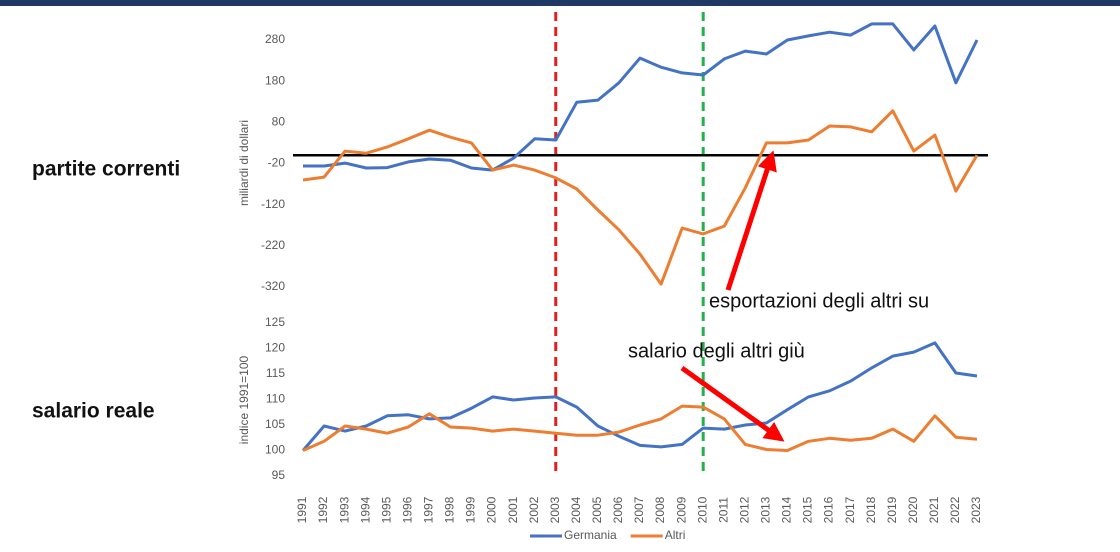 The width and height of the screenshot is (1120, 552). Describe the element at coordinates (534, 509) in the screenshot. I see `x-tick-label: 2002` at that location.